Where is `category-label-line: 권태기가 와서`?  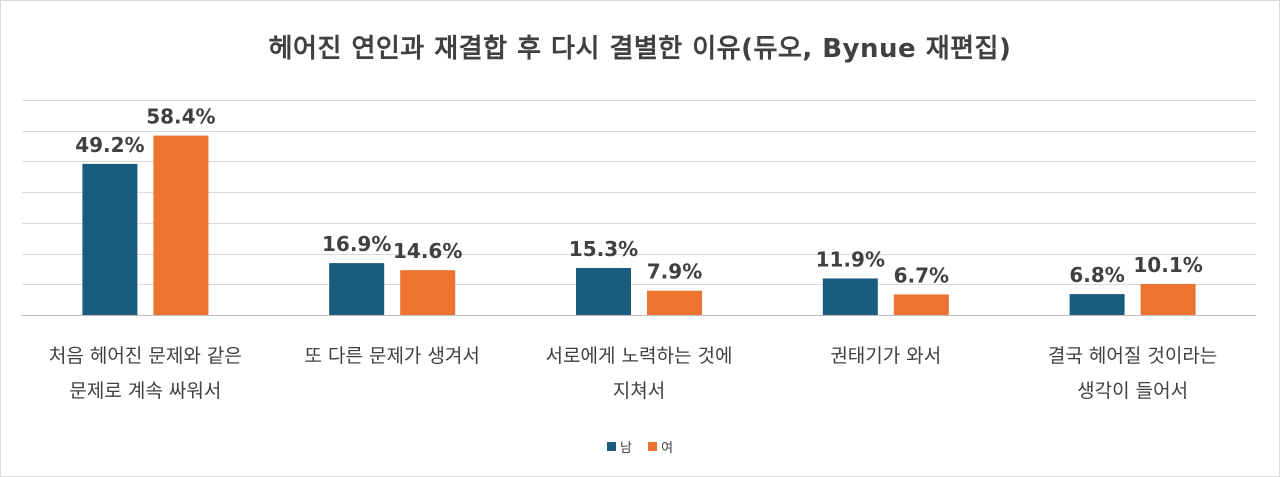
category-label-line: 권태기가 와서 is located at coordinates (886, 356).